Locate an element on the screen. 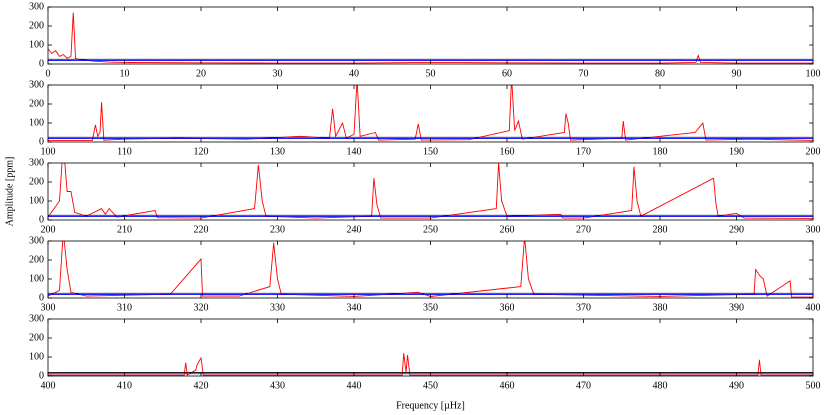  x-tick-label: 20 is located at coordinates (201, 73).